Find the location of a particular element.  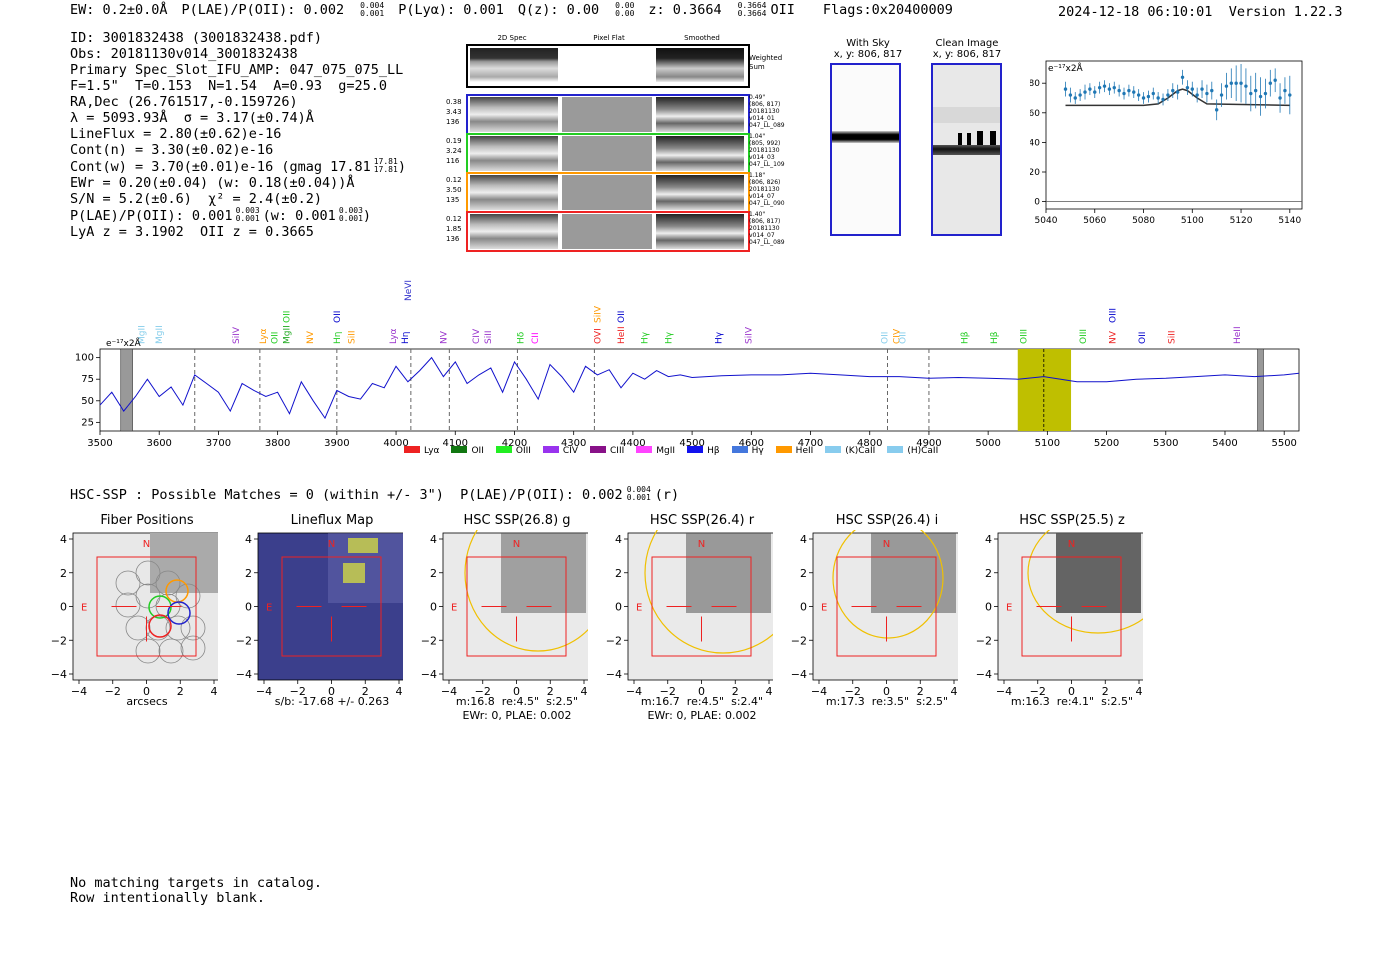

image-panel: N E −4 −4 −2 −2 0 0 2 2 4 4 is located at coordinates (689, 614).